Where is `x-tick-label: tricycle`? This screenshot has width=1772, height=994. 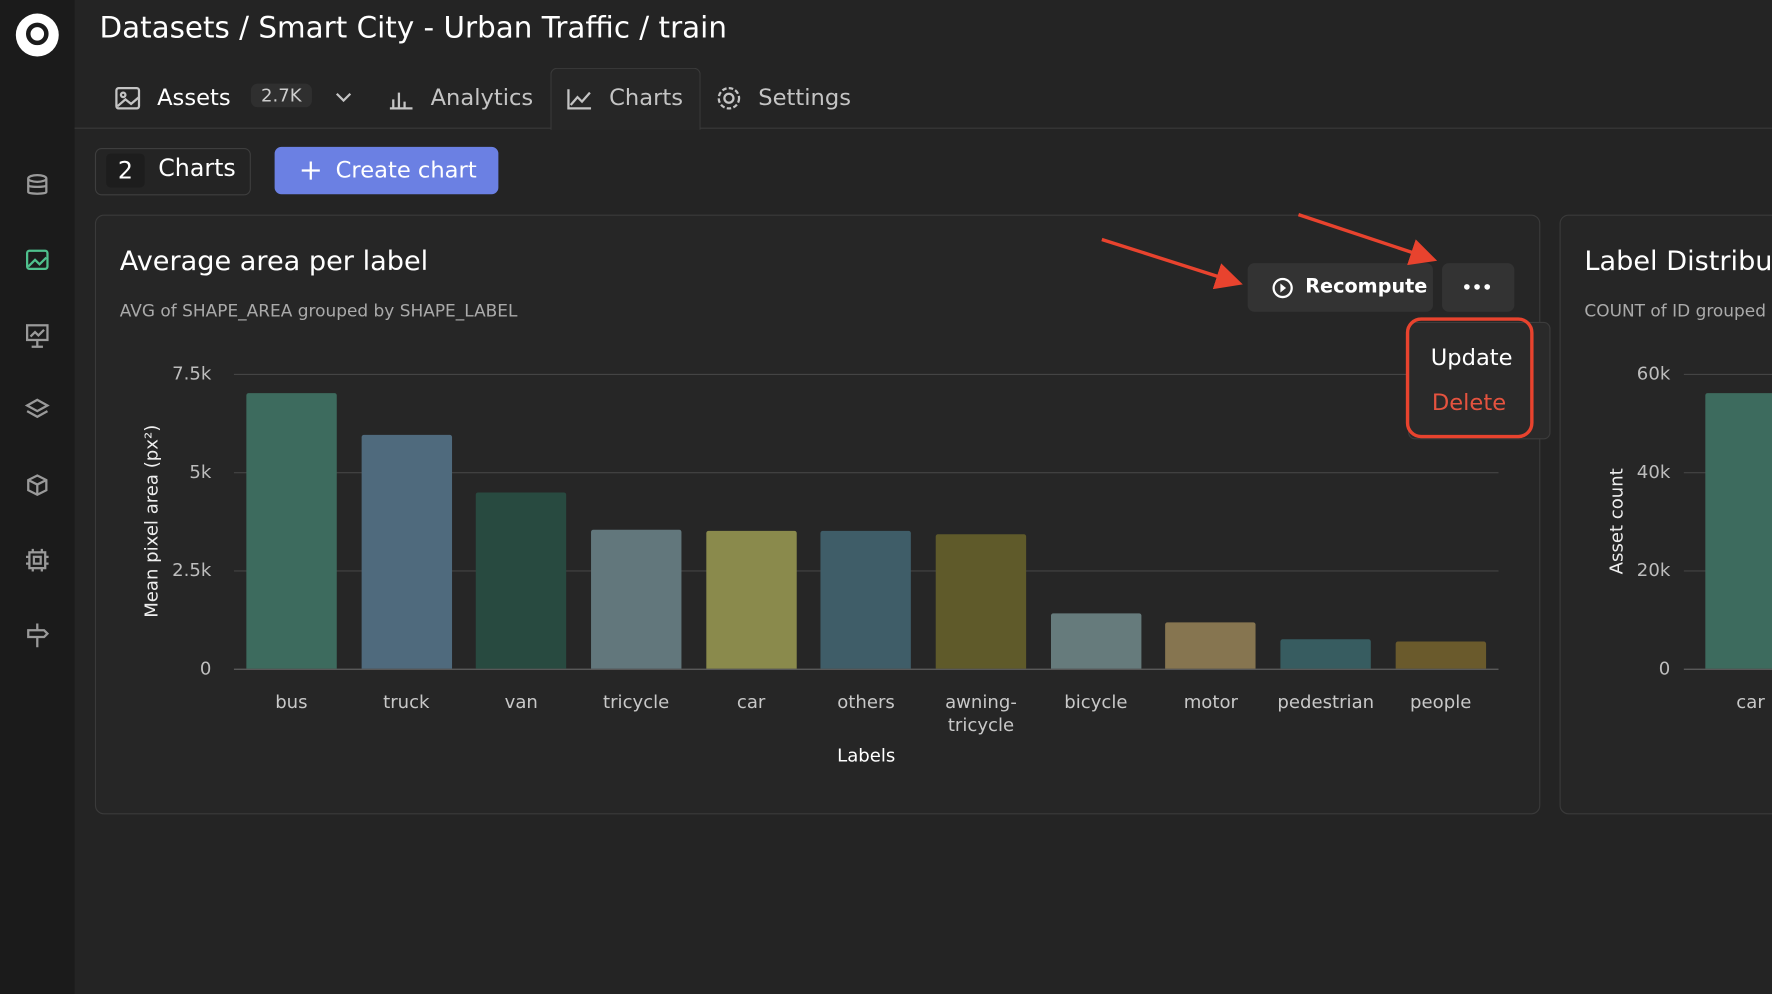
x-tick-label: tricycle is located at coordinates (636, 702).